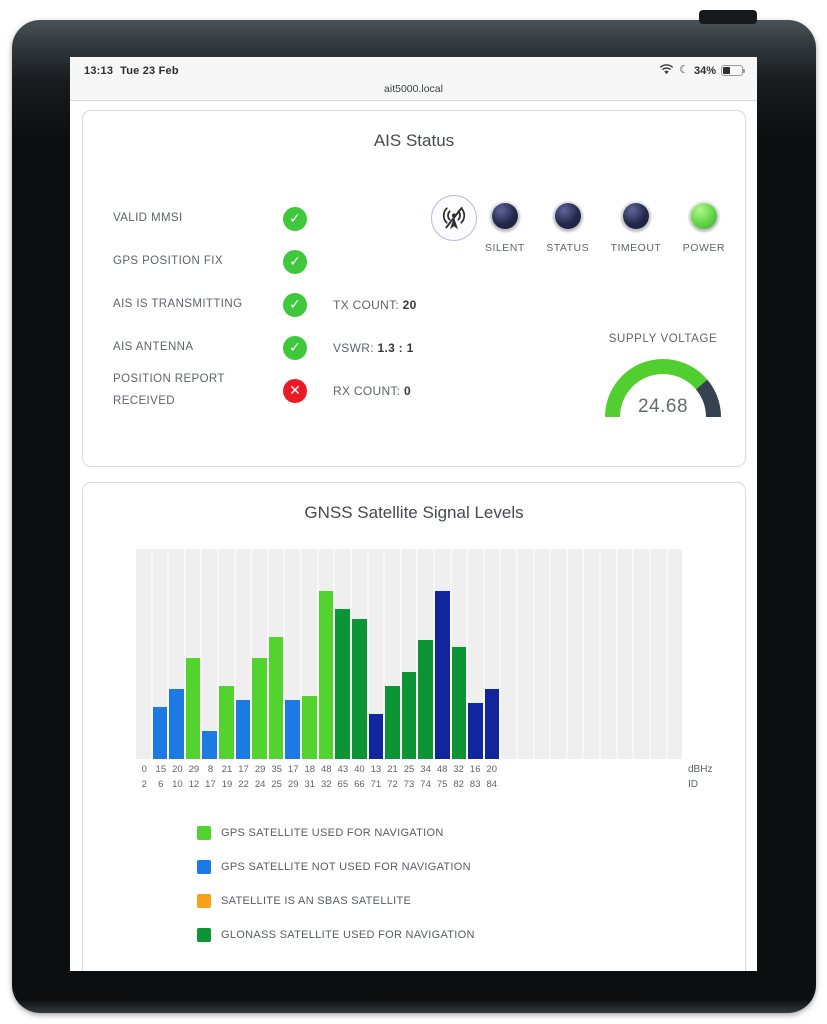 The image size is (827, 1024). I want to click on ais-status-row: AIS ANTENNA ✓ VSWR: 1.3 : 1, so click(313, 347).